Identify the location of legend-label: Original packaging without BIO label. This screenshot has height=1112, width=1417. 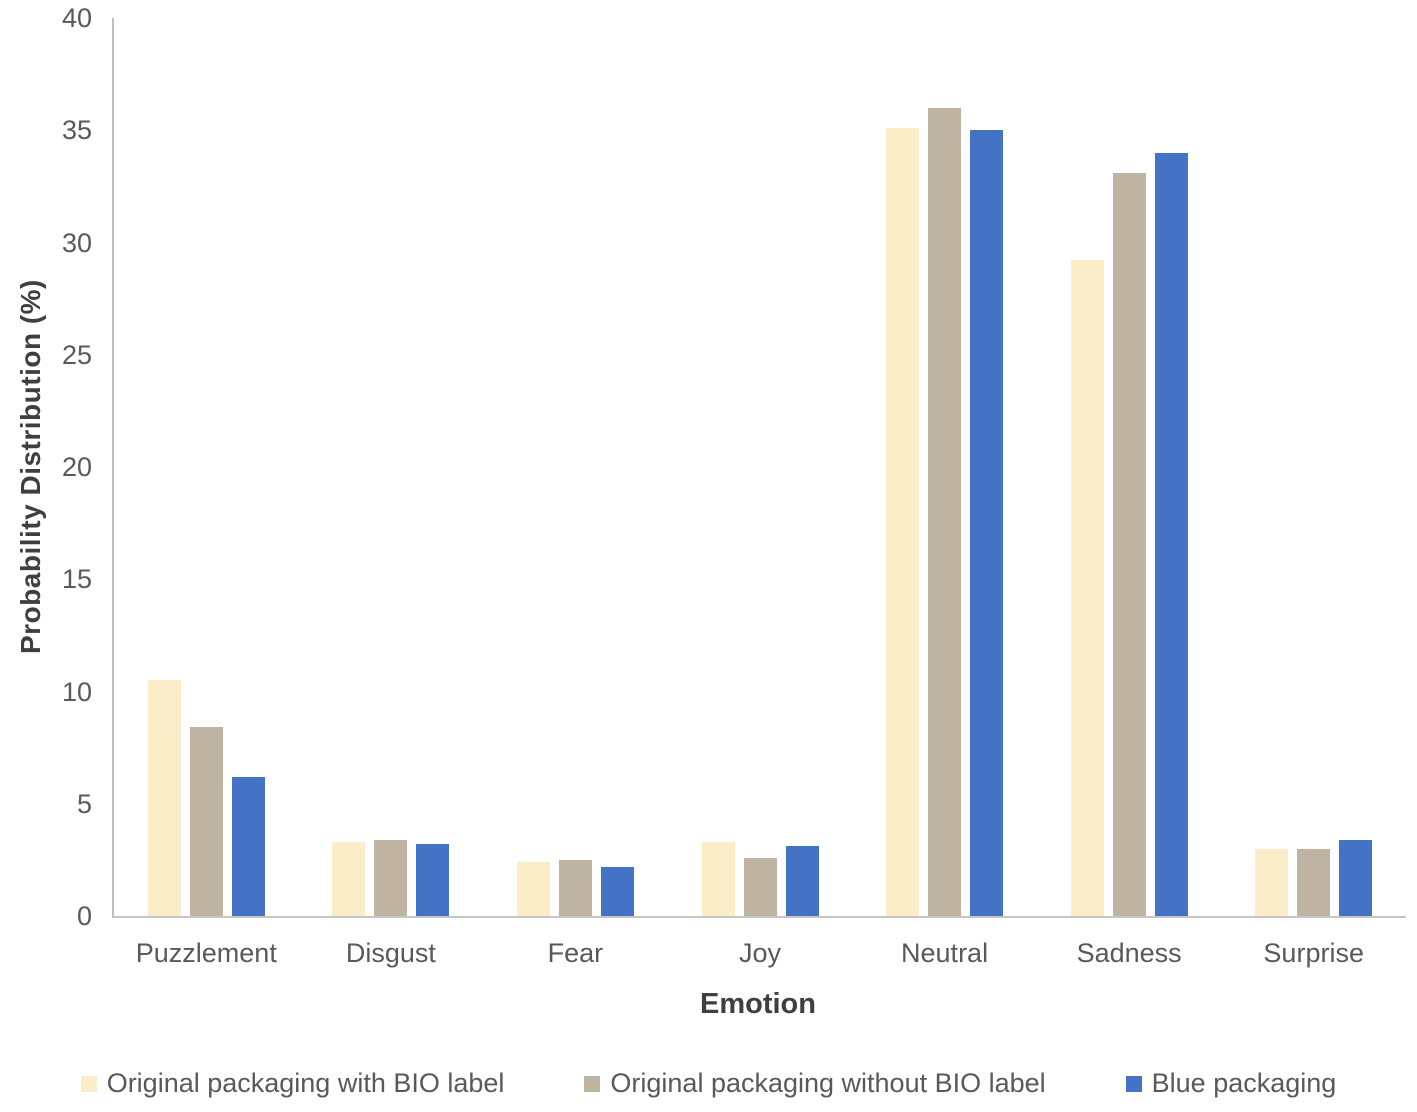
(828, 1083).